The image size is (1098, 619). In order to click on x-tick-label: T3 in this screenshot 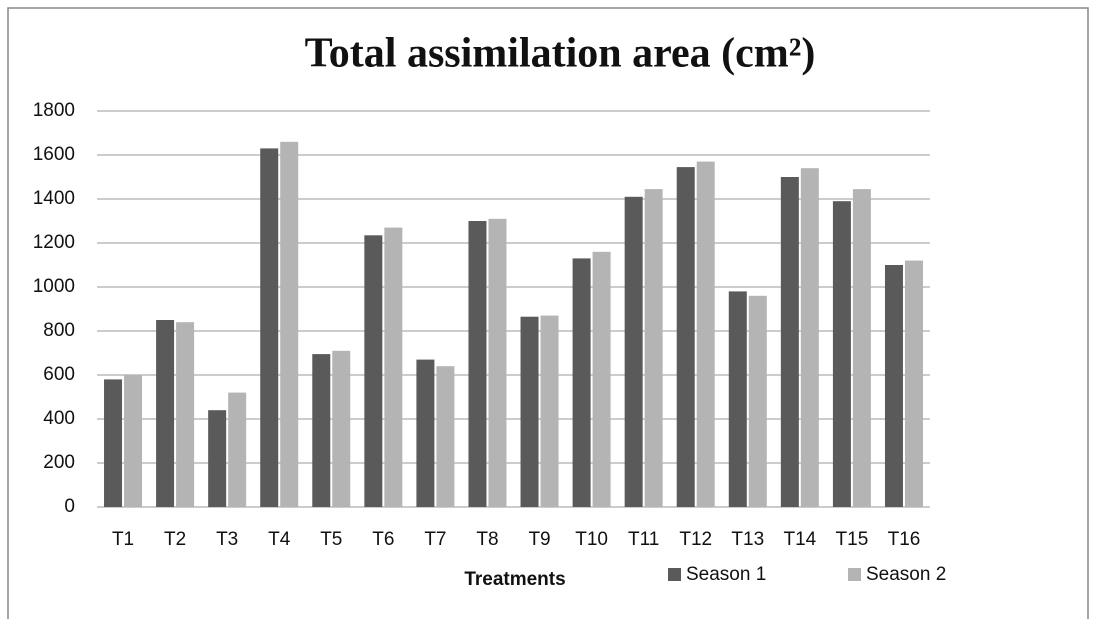, I will do `click(227, 539)`.